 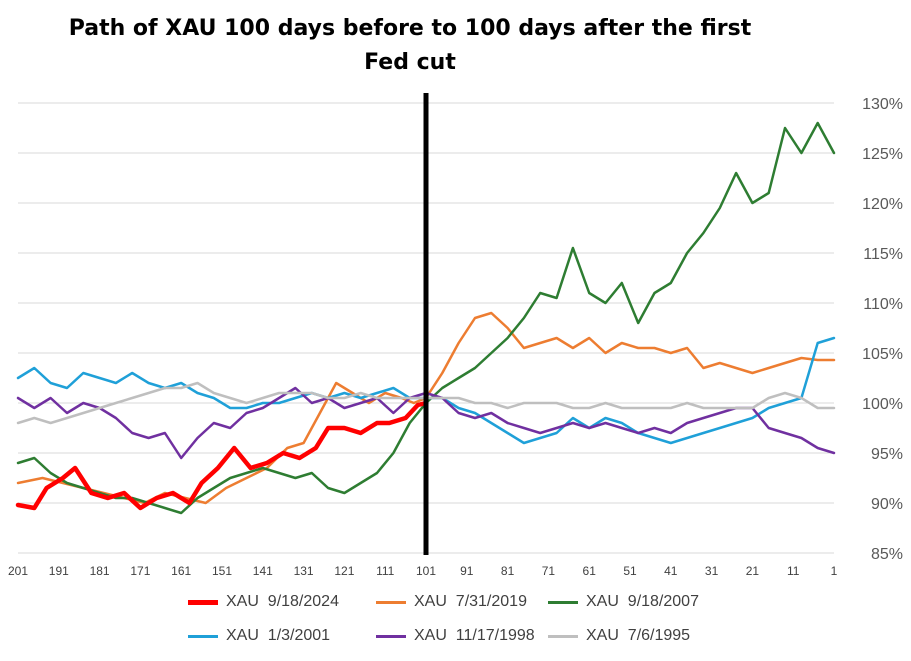 What do you see at coordinates (753, 571) in the screenshot?
I see `x-tick-label: 21` at bounding box center [753, 571].